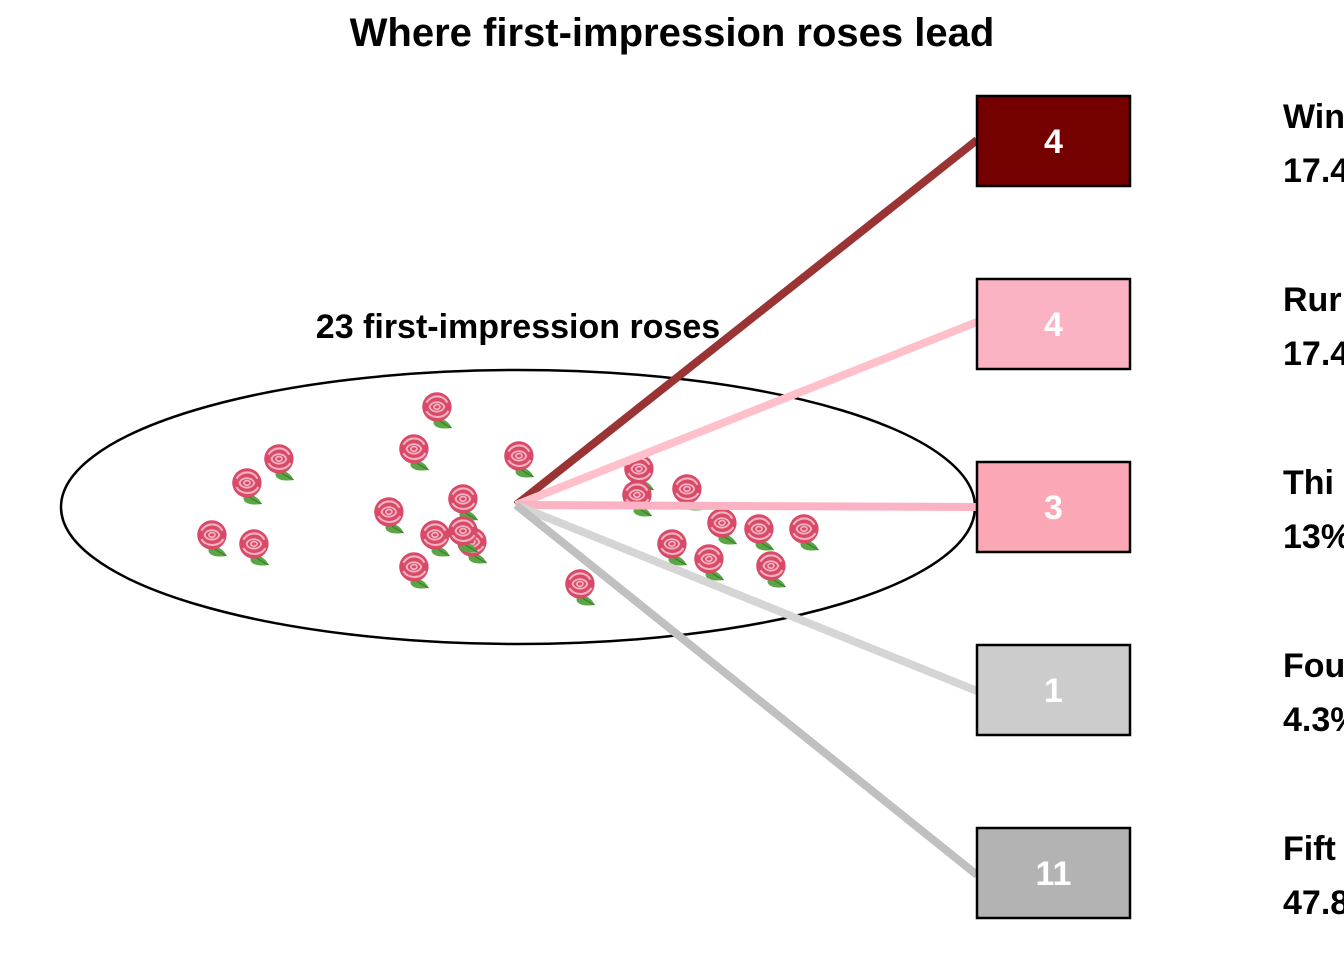  I want to click on outcome-count-fou: 1, so click(1053, 691).